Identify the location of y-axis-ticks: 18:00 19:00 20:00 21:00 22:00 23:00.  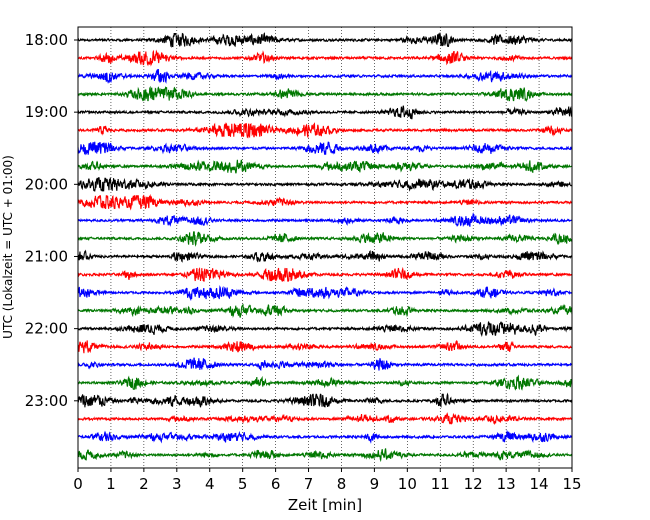
(51, 220).